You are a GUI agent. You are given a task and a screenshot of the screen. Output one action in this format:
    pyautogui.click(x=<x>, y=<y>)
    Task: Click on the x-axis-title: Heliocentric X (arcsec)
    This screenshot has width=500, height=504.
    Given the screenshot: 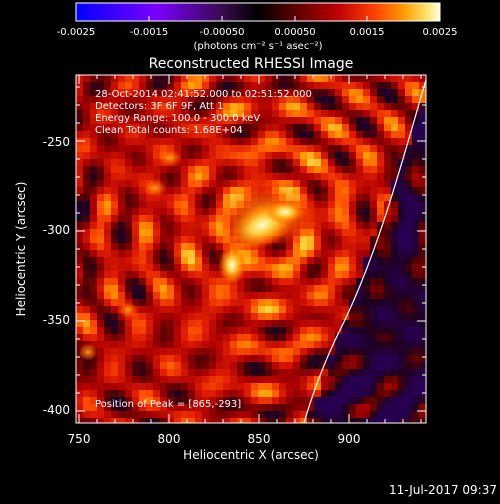 What is the action you would take?
    pyautogui.click(x=251, y=455)
    